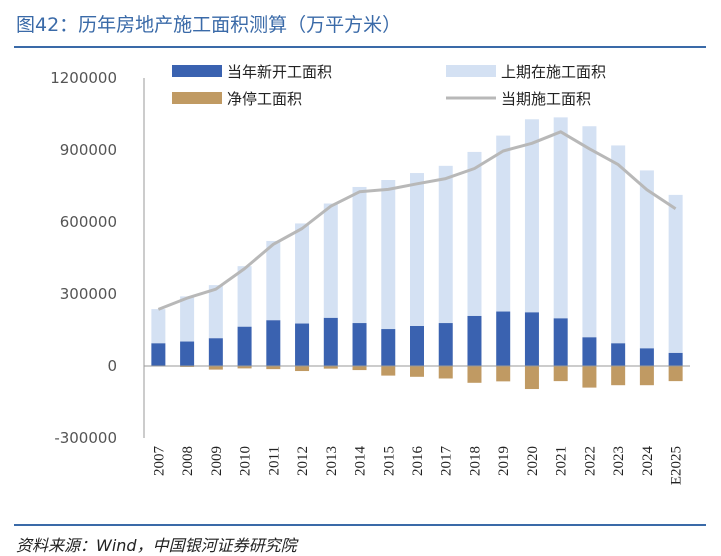 The height and width of the screenshot is (556, 721). Describe the element at coordinates (83, 78) in the screenshot. I see `y-tick-label: 1200000` at that location.